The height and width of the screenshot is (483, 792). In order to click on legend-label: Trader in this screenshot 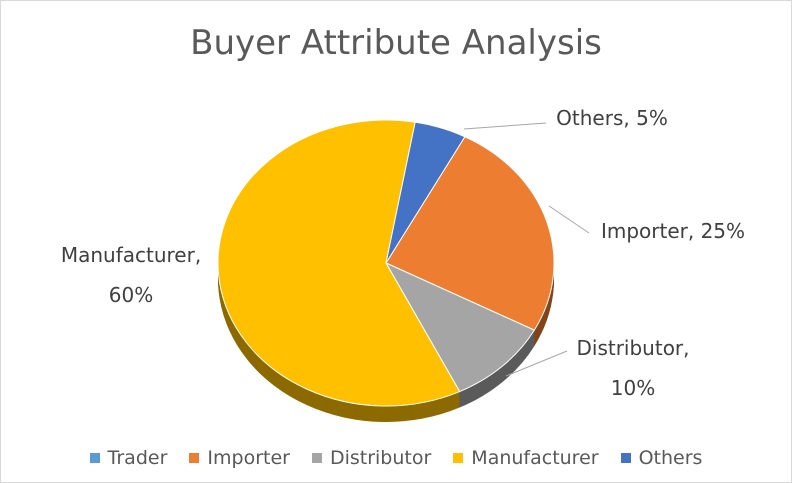, I will do `click(137, 458)`.